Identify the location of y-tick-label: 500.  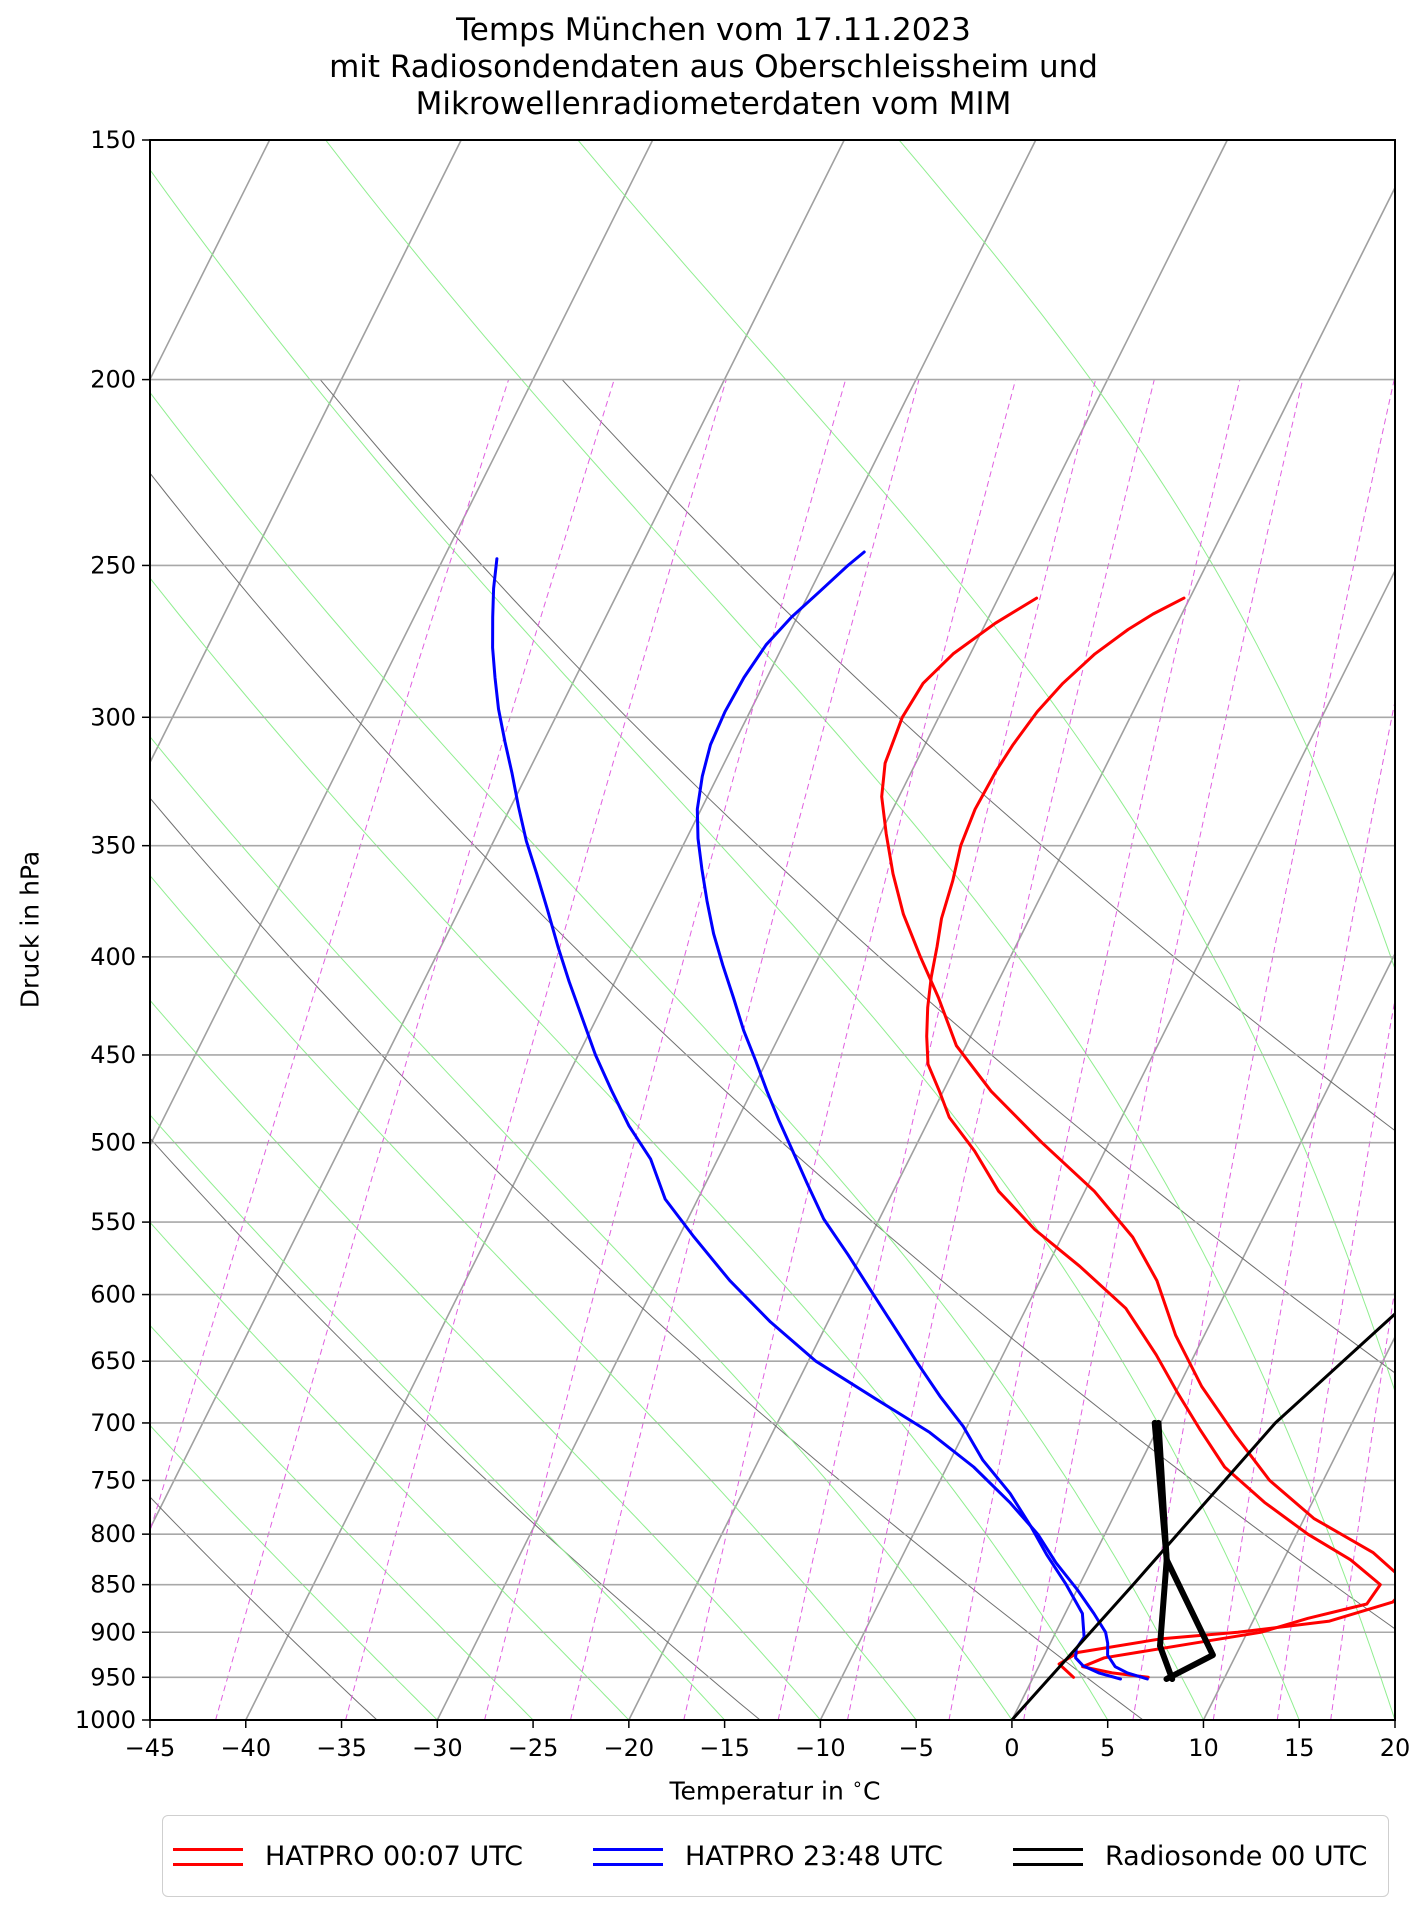
(113, 1143).